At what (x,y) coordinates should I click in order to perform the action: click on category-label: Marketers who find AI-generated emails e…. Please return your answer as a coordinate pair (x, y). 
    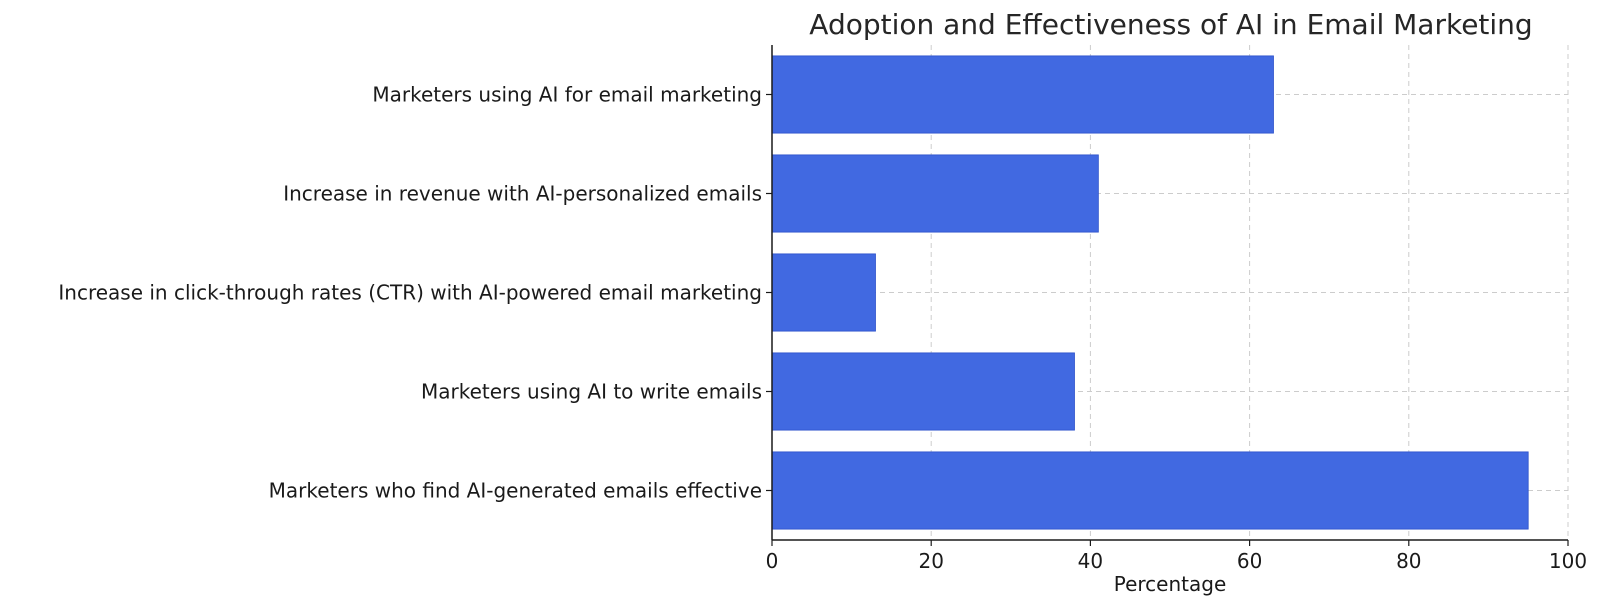
    Looking at the image, I should click on (515, 491).